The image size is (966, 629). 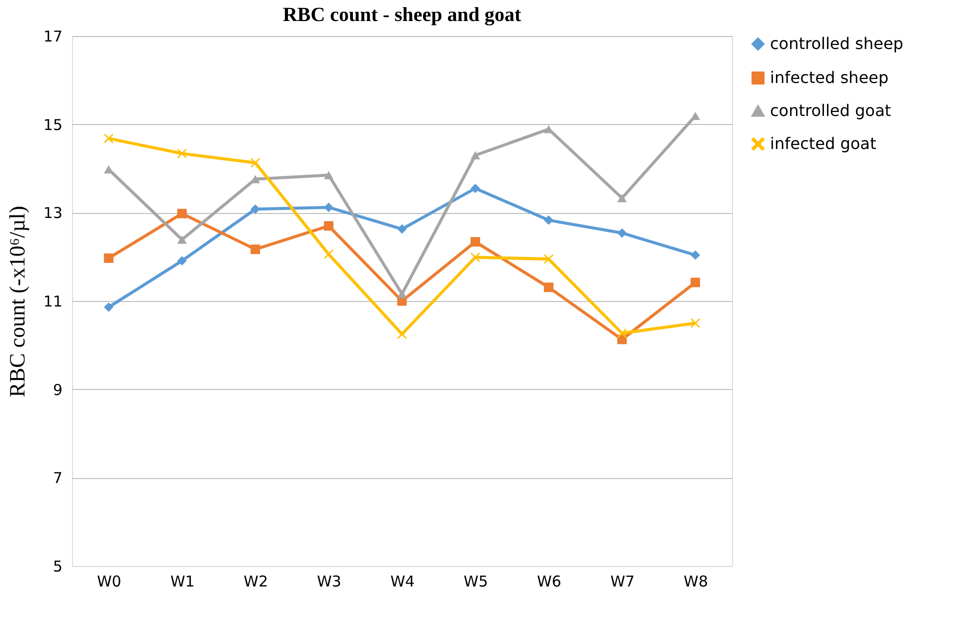 What do you see at coordinates (402, 15) in the screenshot?
I see `chart-title: RBC count - sheep and goat` at bounding box center [402, 15].